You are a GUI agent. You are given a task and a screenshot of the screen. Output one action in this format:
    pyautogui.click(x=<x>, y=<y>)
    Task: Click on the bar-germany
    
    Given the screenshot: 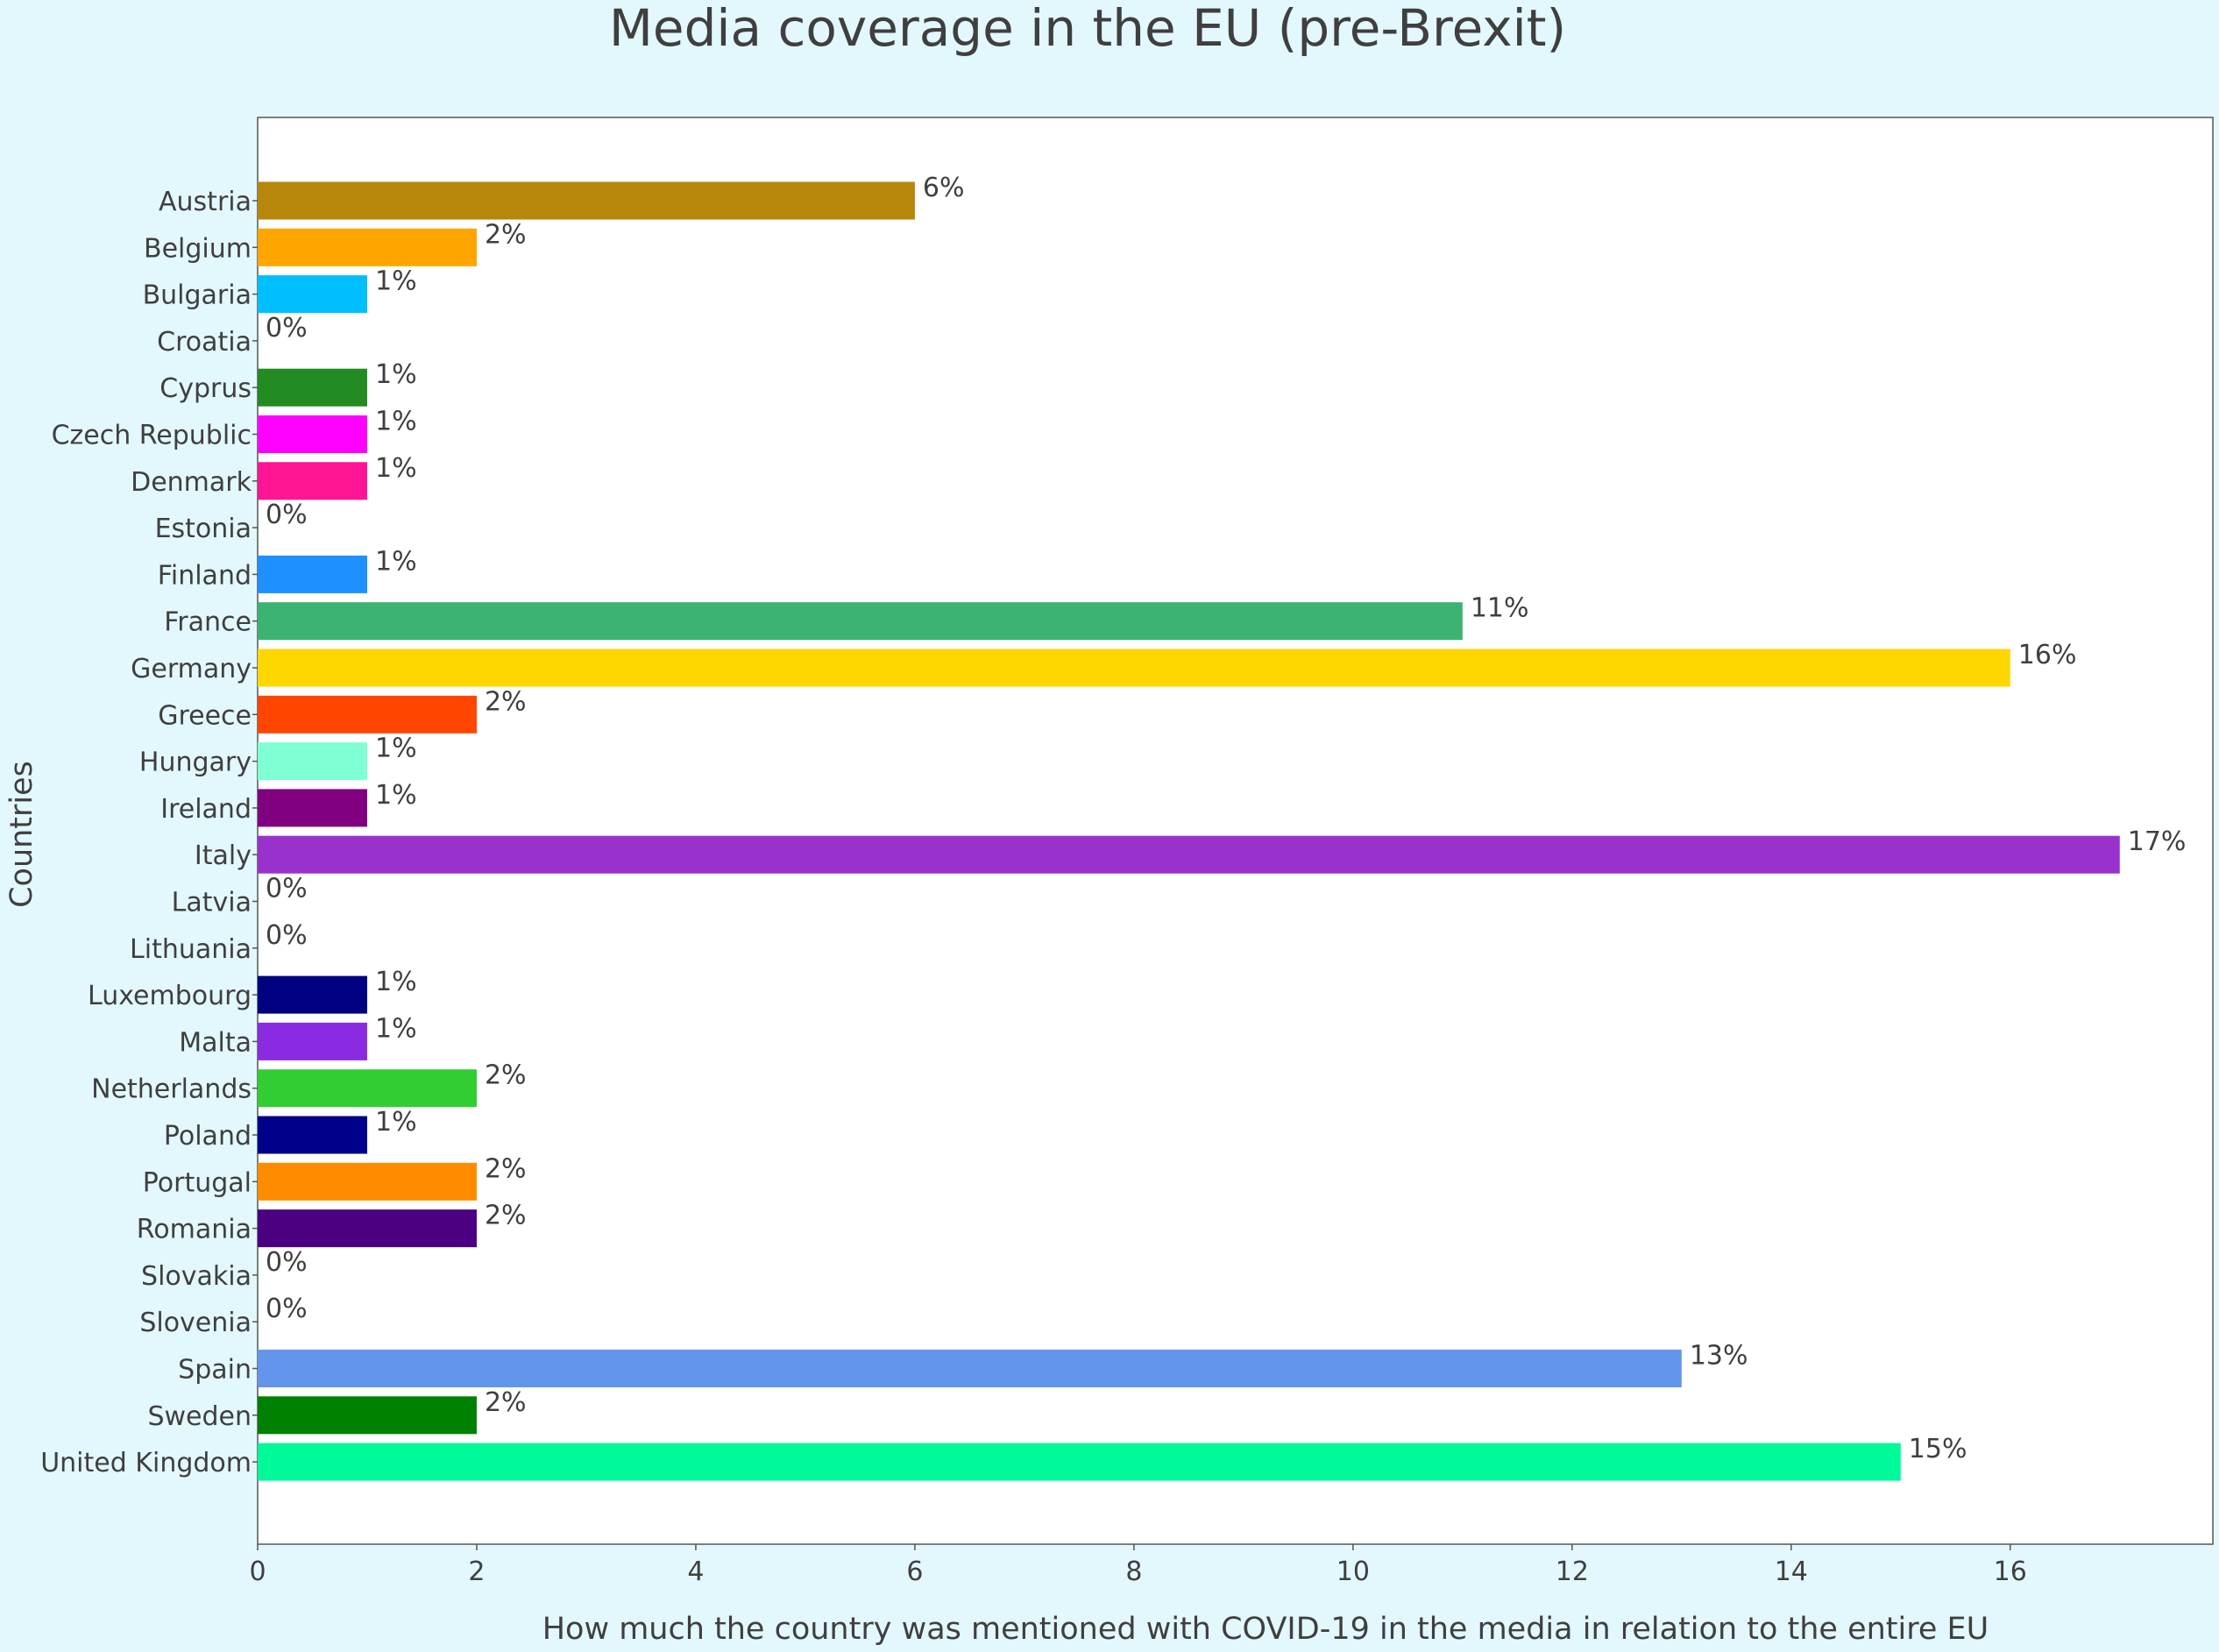 What is the action you would take?
    pyautogui.click(x=1134, y=668)
    